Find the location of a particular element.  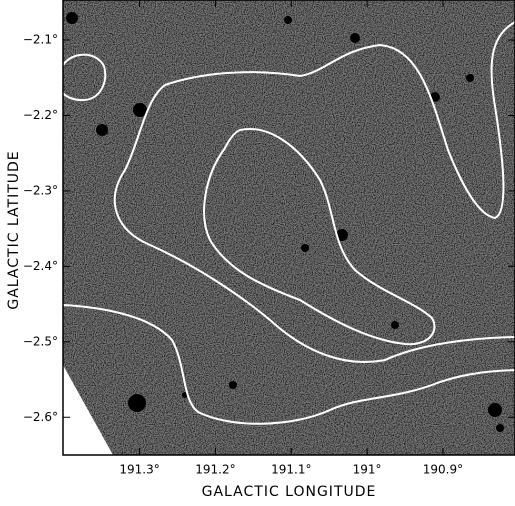

x-tick-label: 191° is located at coordinates (367, 470).